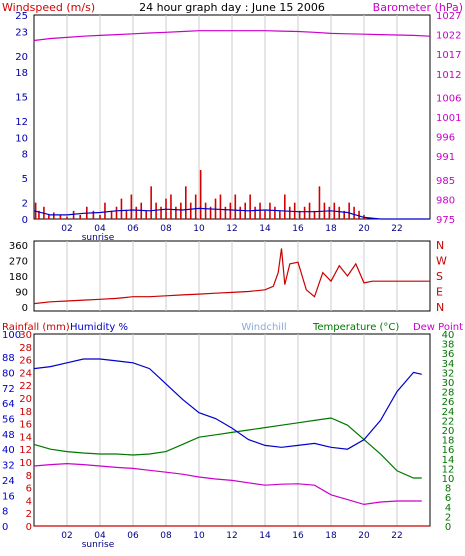 This screenshot has height=556, width=465. What do you see at coordinates (25, 399) in the screenshot?
I see `rainfall-tick: 20` at bounding box center [25, 399].